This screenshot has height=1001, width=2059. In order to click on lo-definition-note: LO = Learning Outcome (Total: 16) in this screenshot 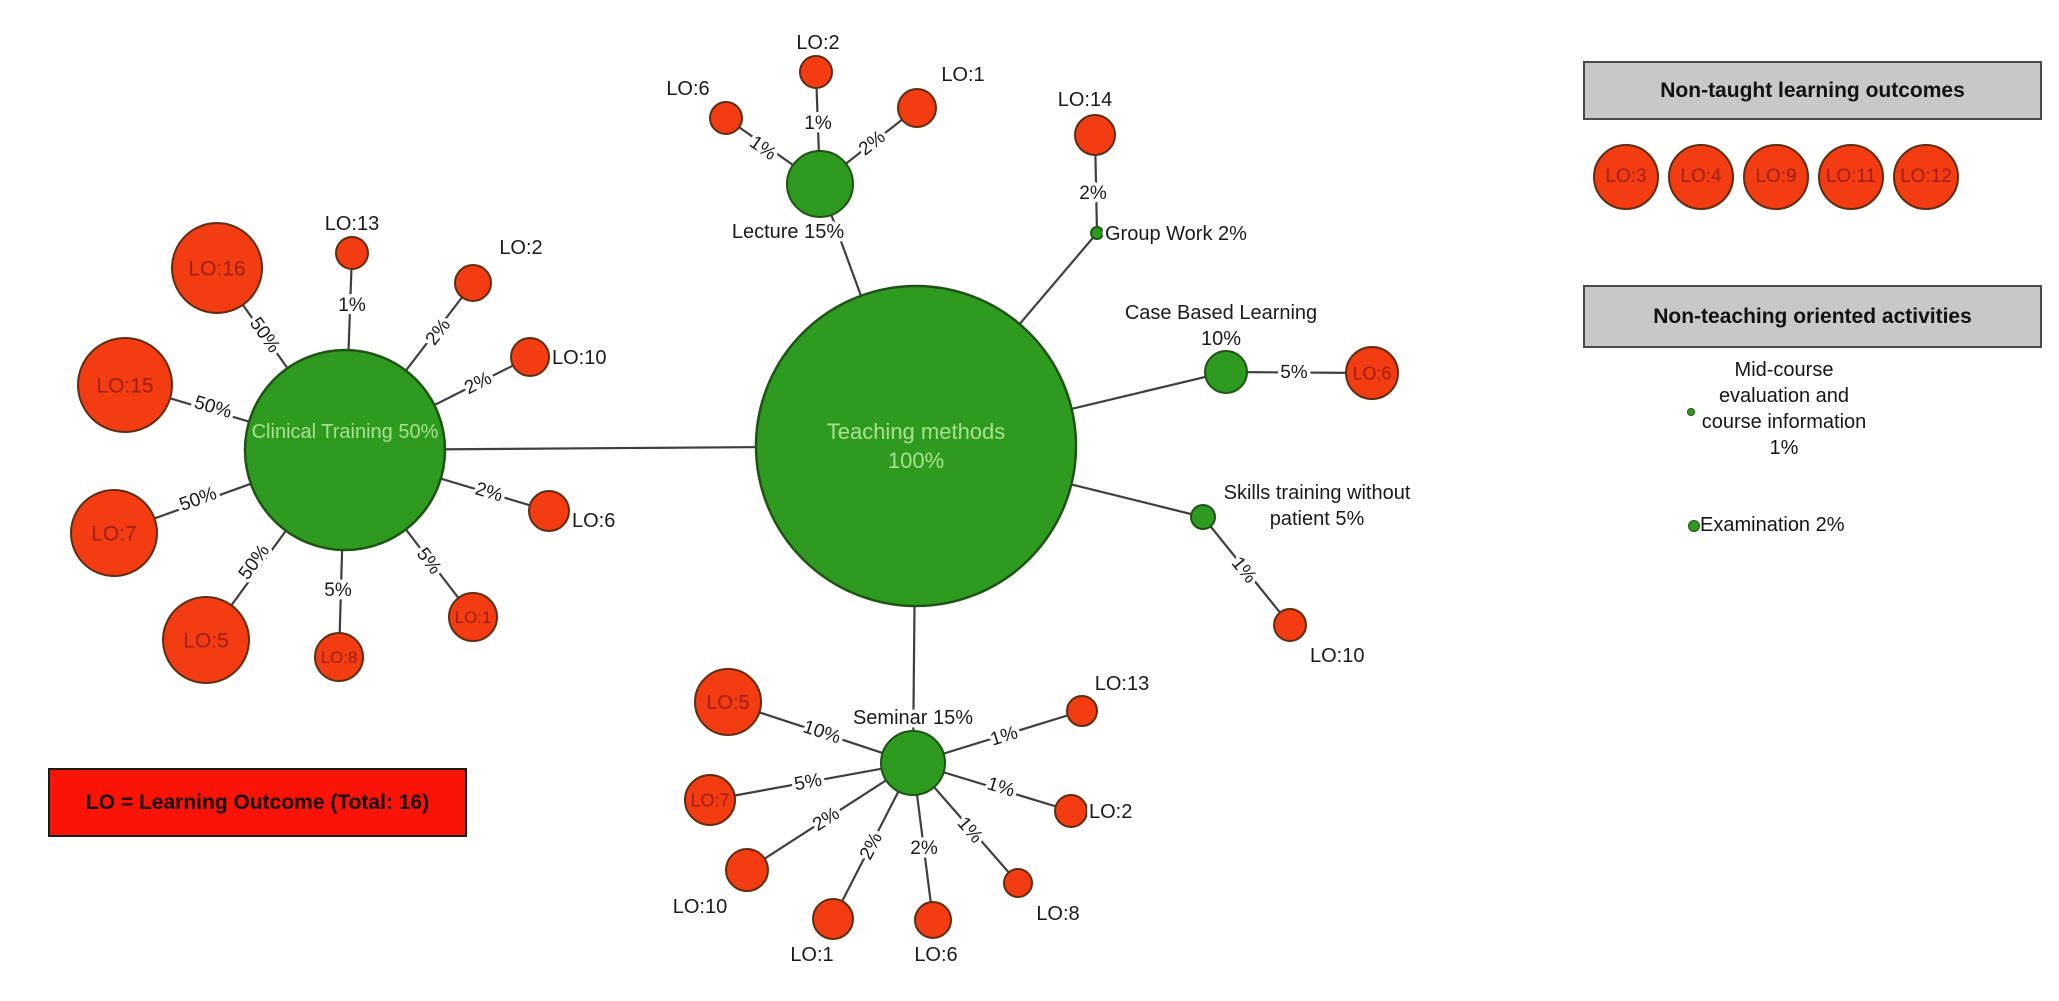, I will do `click(257, 802)`.